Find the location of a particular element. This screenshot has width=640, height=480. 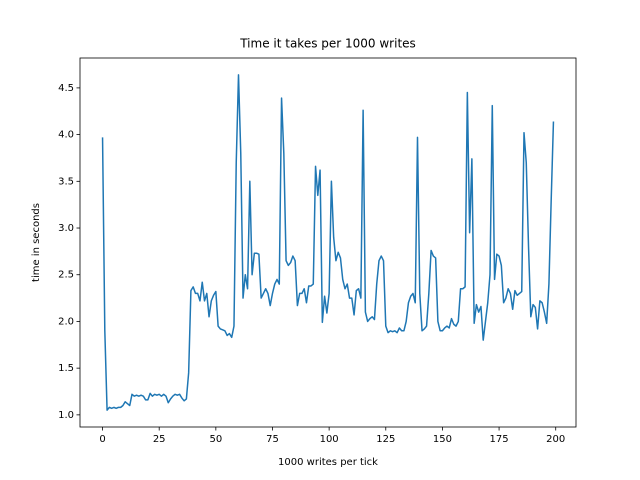

y-tick-label: 2.5 is located at coordinates (66, 275).